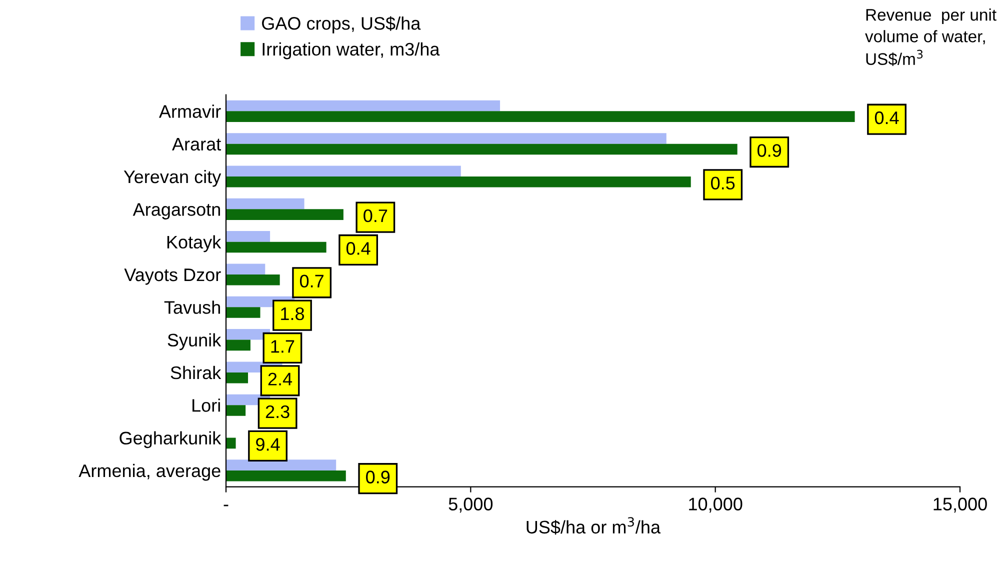 Image resolution: width=1000 pixels, height=568 pixels. What do you see at coordinates (194, 243) in the screenshot?
I see `y-tick-label: Kotayk` at bounding box center [194, 243].